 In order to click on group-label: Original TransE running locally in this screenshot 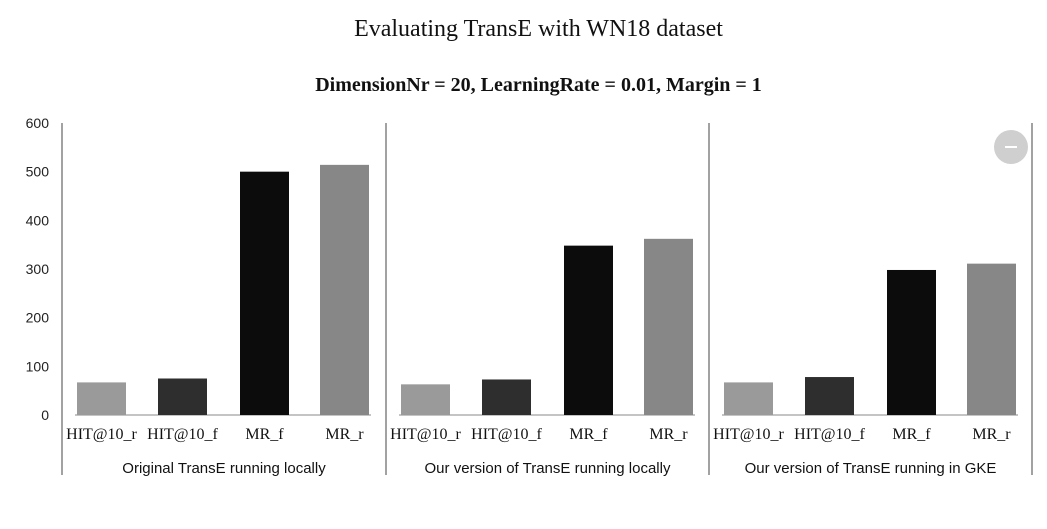, I will do `click(224, 468)`.